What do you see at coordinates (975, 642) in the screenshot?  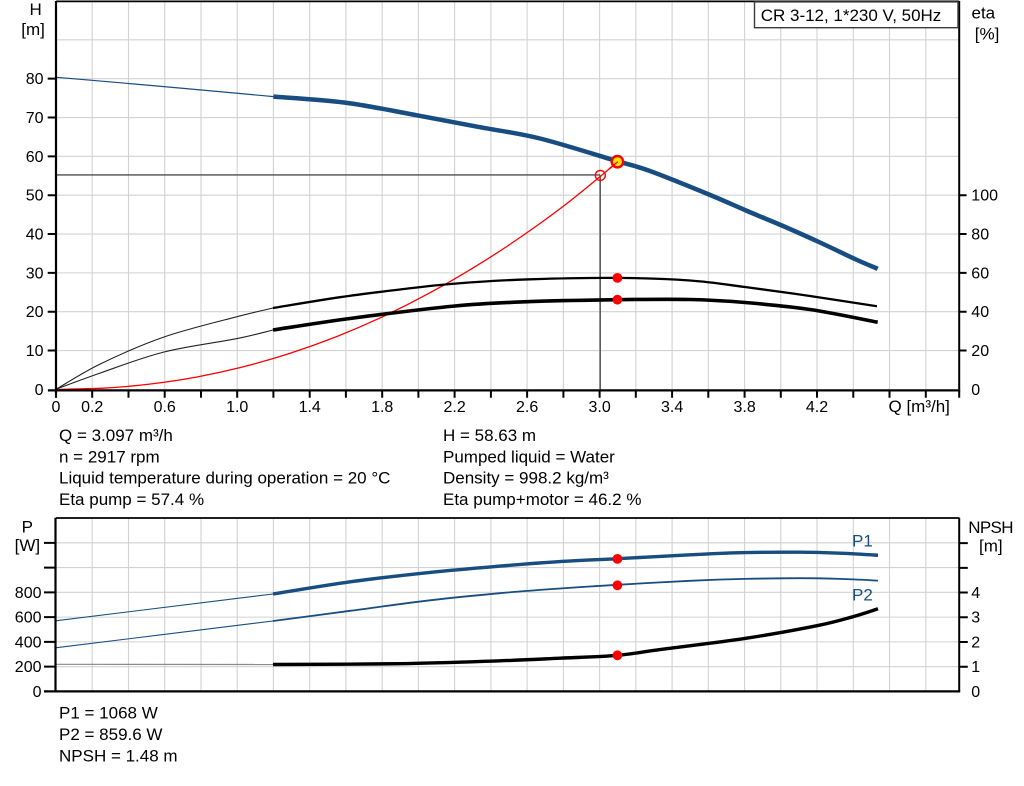 I see `svg-text: 2` at bounding box center [975, 642].